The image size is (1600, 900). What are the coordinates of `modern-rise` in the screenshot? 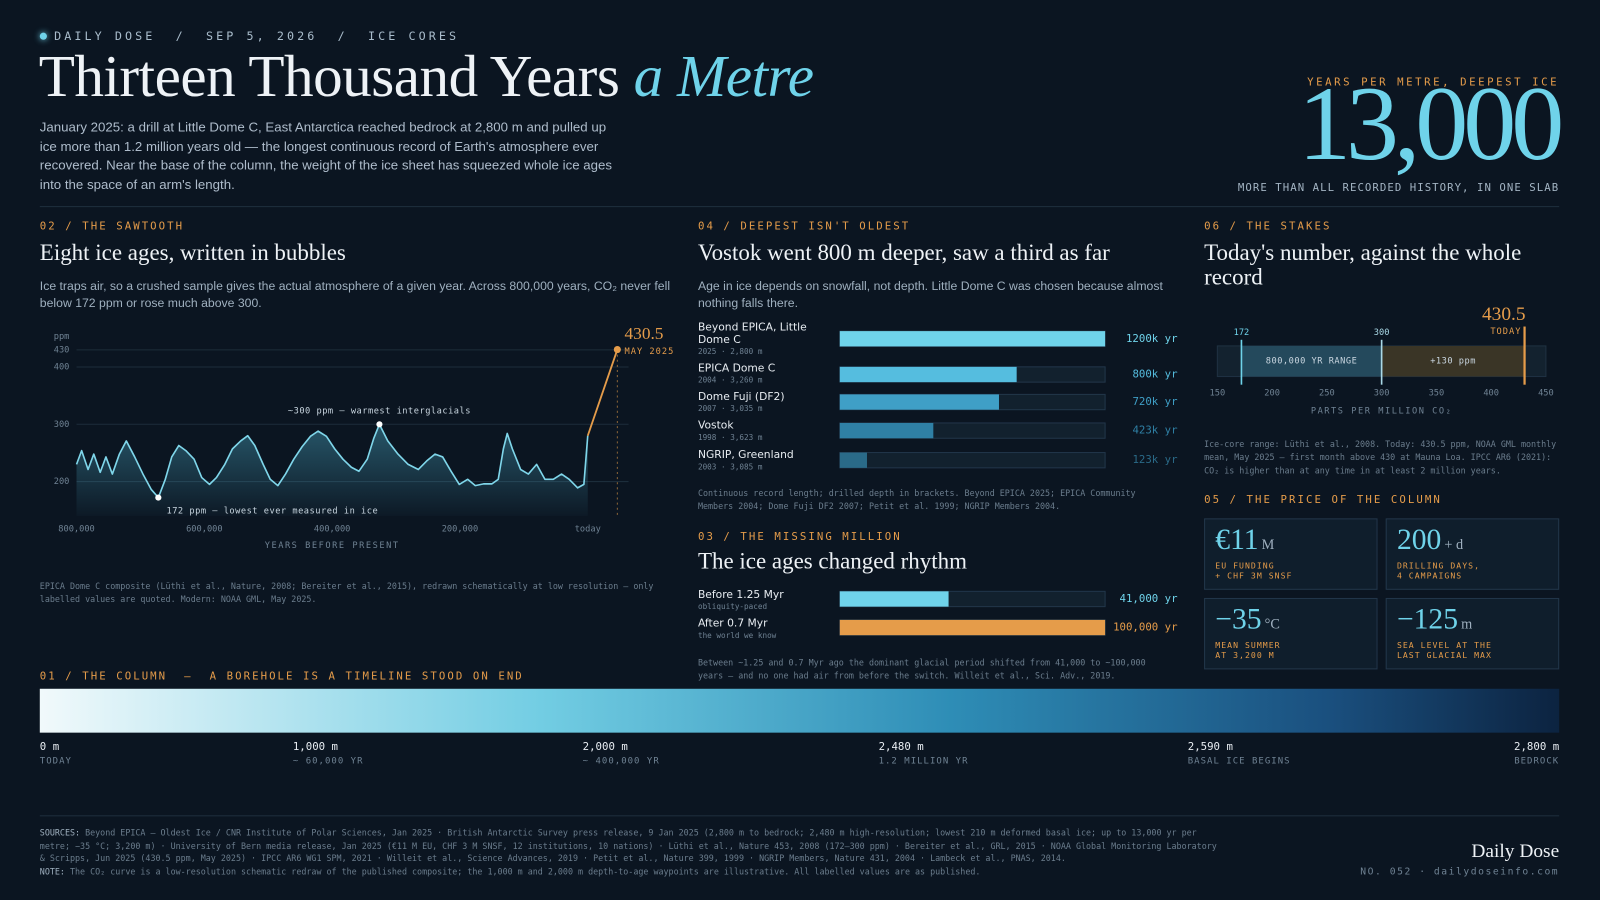 It's located at (602, 393).